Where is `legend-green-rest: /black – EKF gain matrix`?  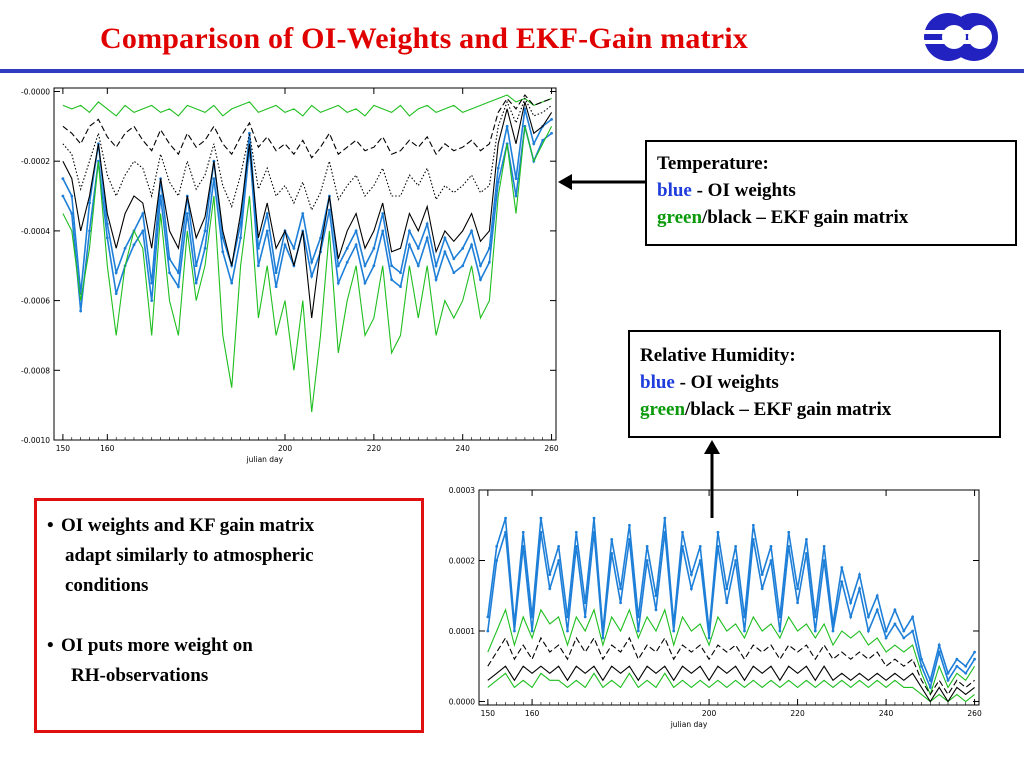
legend-green-rest: /black – EKF gain matrix is located at coordinates (788, 409).